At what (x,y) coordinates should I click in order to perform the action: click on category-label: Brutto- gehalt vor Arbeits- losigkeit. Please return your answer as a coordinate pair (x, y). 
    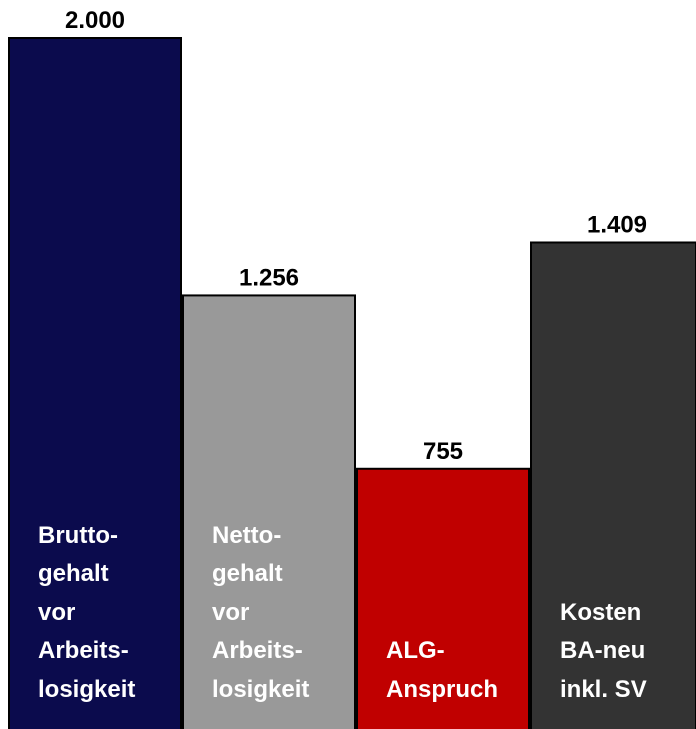
    Looking at the image, I should click on (87, 612).